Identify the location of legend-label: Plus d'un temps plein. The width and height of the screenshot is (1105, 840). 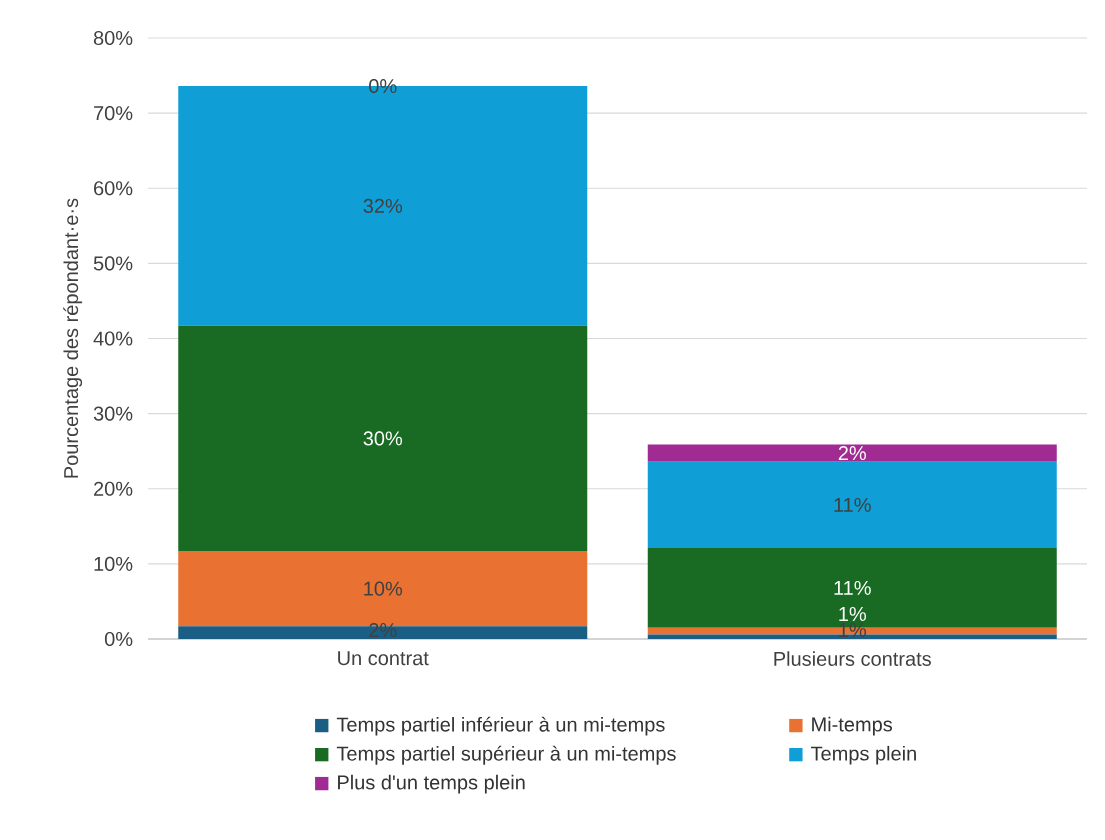
(431, 784).